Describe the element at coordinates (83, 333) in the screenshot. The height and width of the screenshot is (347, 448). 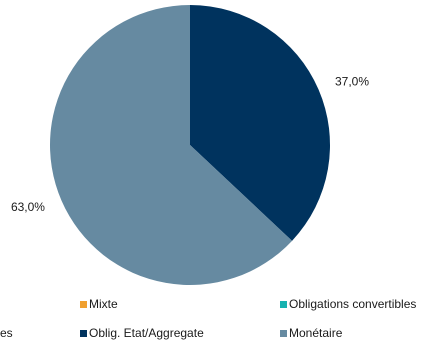
I see `legend-swatch-oblig-etat-aggregate` at that location.